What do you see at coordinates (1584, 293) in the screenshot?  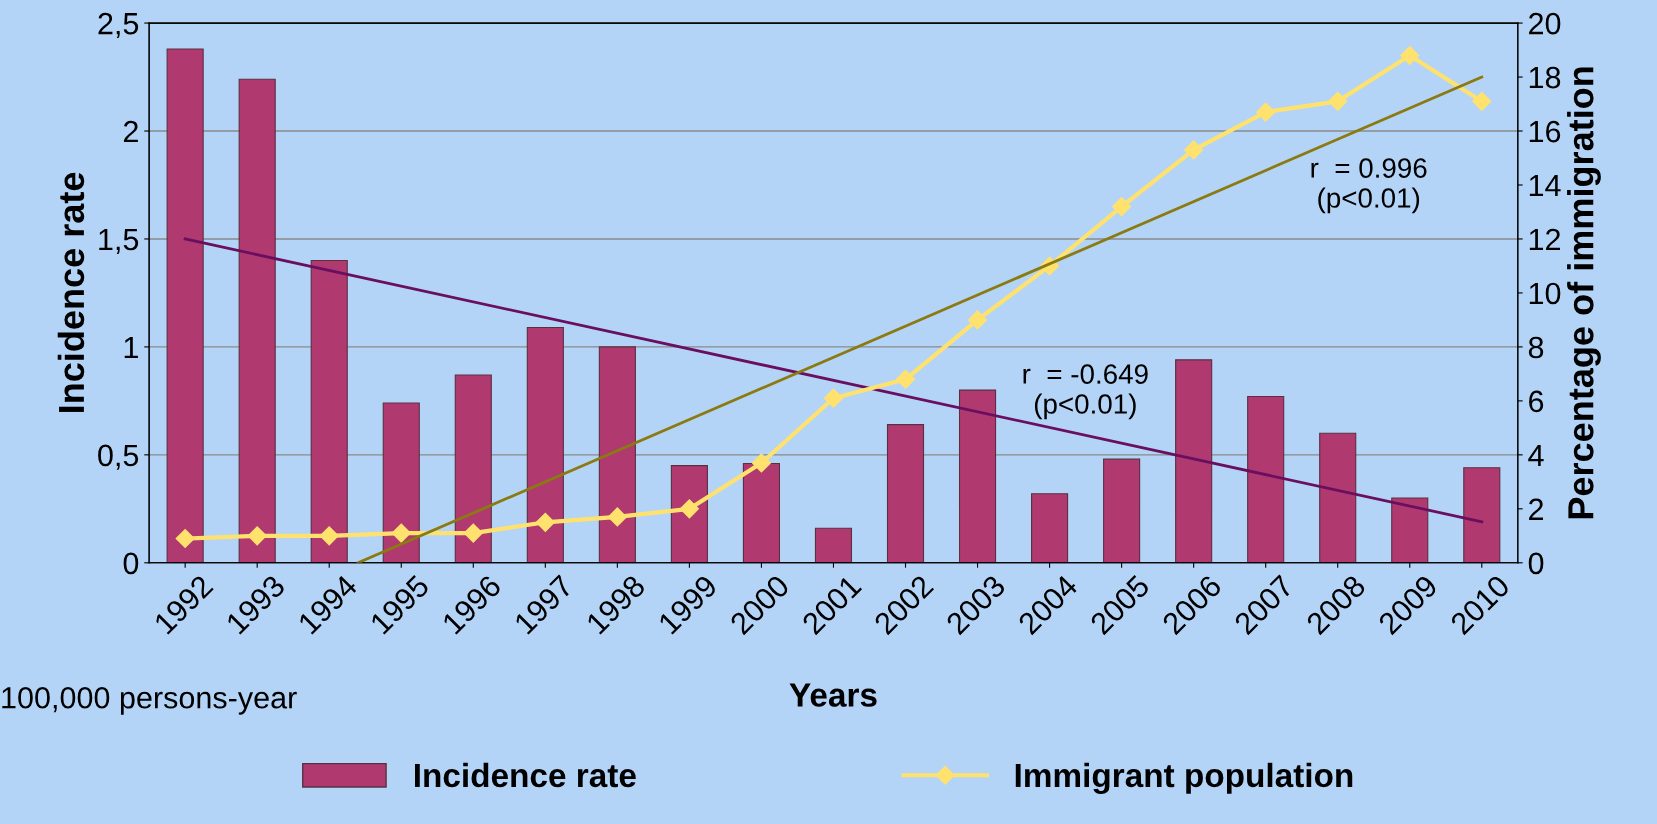 I see `y2-axis-title: Percentage of immigration` at bounding box center [1584, 293].